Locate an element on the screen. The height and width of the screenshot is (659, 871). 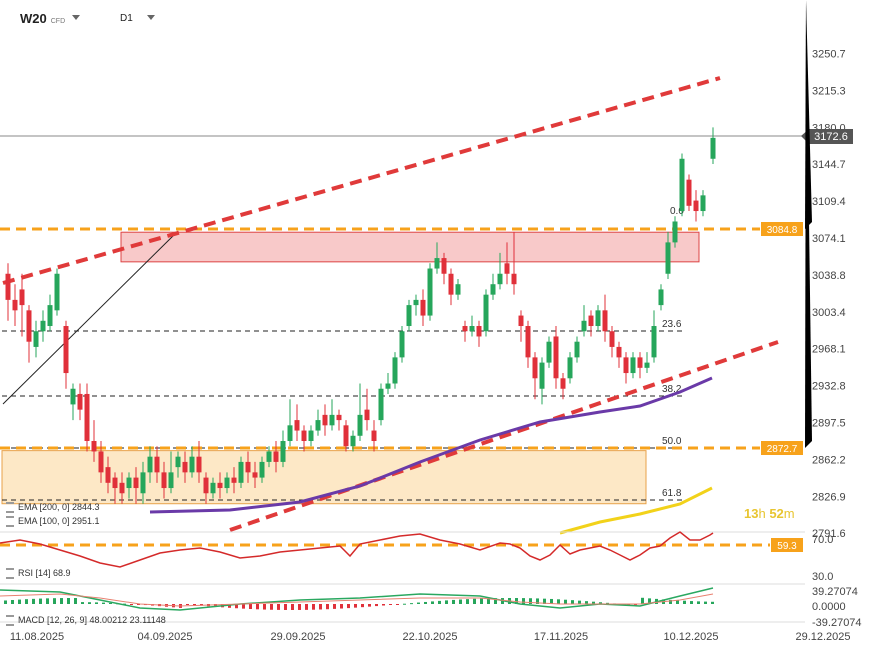
macd-axis-mid: 0.0000 is located at coordinates (829, 607).